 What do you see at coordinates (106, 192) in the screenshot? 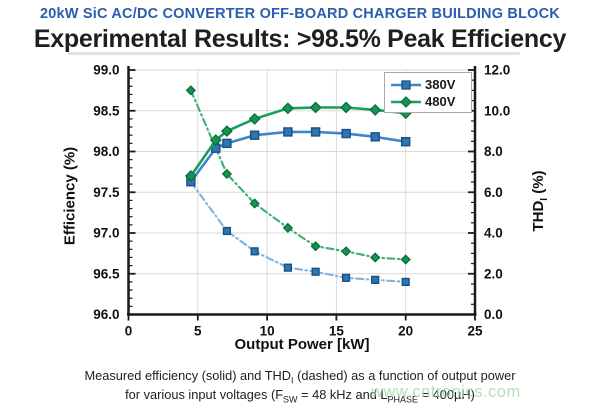
I see `y-tick-left: 97.5` at bounding box center [106, 192].